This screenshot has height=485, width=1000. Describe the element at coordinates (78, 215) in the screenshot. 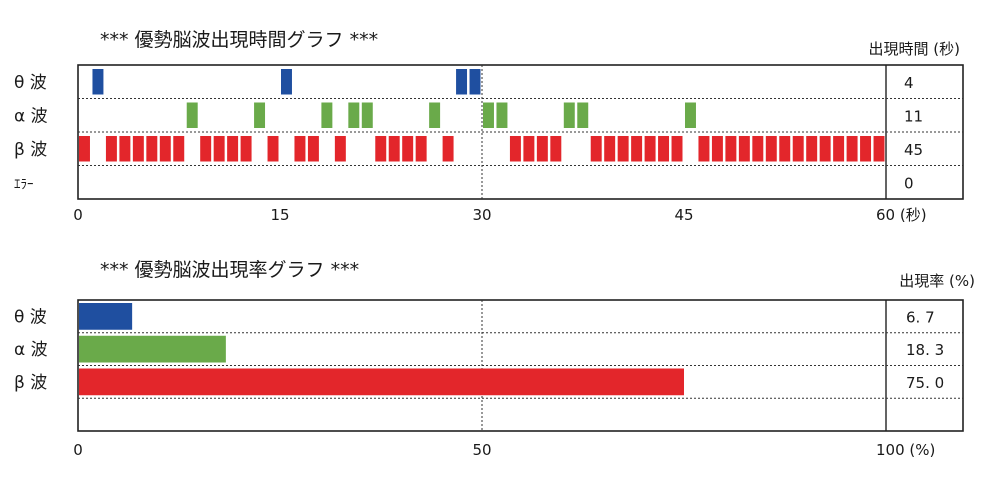

I see `timeline-x-tick: 0` at that location.